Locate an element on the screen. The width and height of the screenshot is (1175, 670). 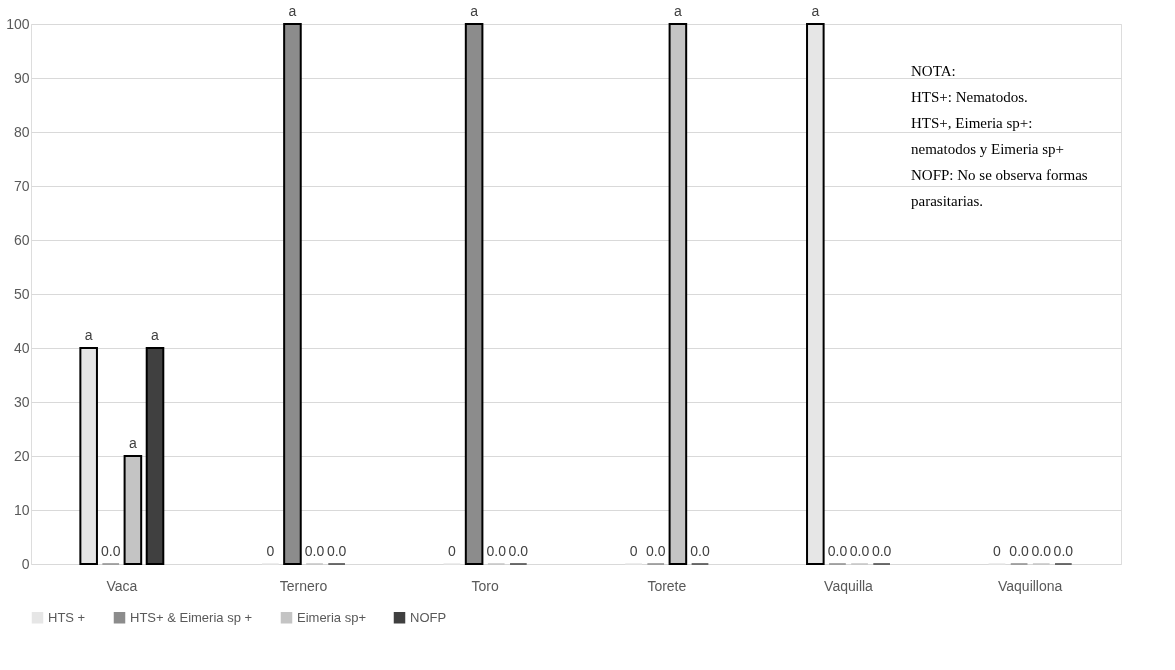
x-tick-label: Toro is located at coordinates (485, 585).